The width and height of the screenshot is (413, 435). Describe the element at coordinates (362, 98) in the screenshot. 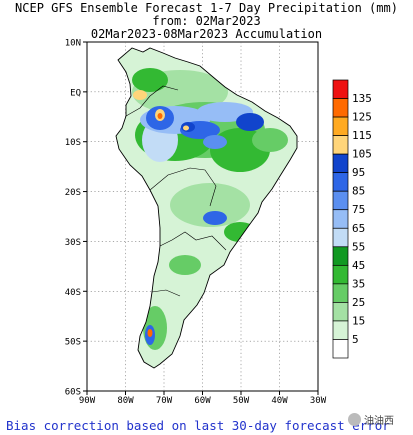

I see `legend-label: 135` at that location.